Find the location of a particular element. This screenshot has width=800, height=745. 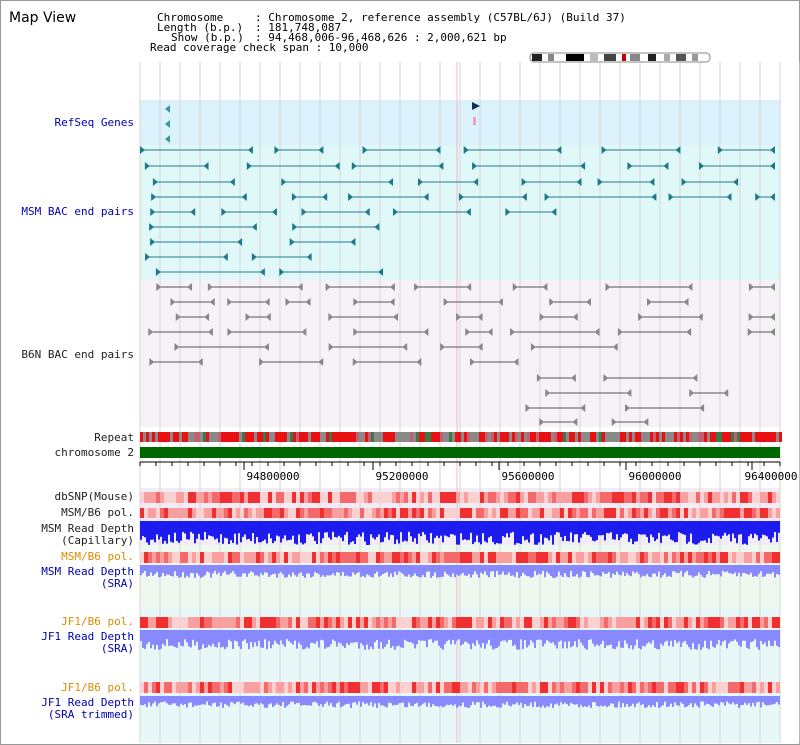

track-label-jf1-depth: JF1 Read Depth is located at coordinates (87, 636).